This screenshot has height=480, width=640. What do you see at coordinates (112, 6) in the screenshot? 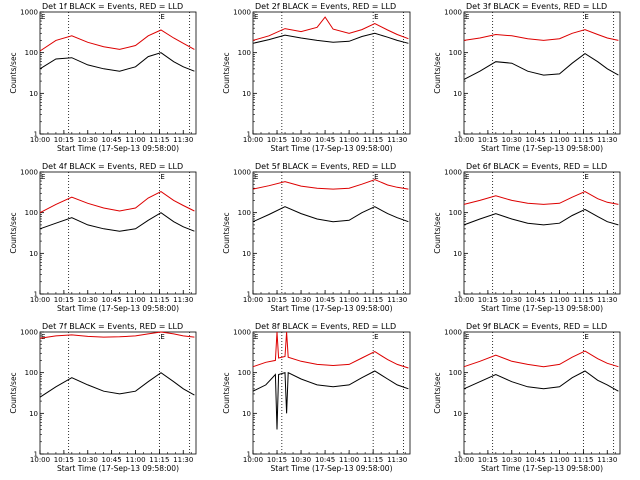
I see `panel-title: Det 1f BLACK = Events, RED = LLD` at bounding box center [112, 6].